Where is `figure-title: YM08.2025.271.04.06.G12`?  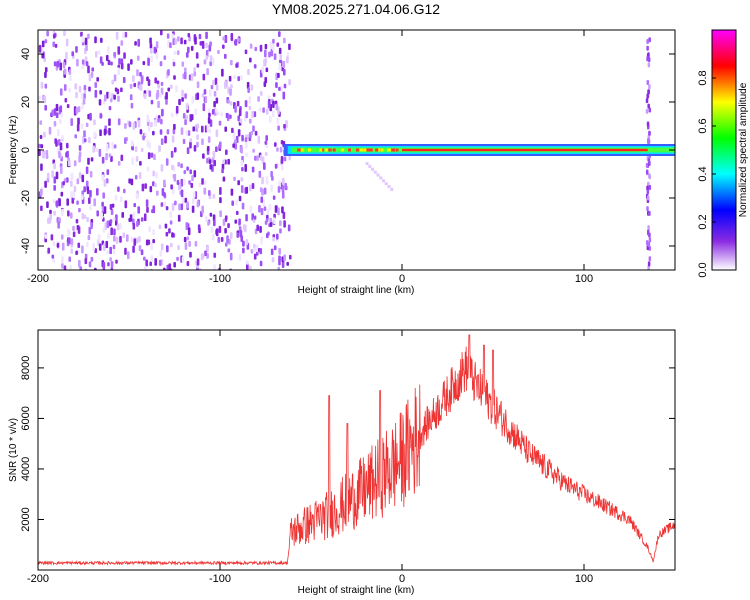
figure-title: YM08.2025.271.04.06.G12 is located at coordinates (356, 9).